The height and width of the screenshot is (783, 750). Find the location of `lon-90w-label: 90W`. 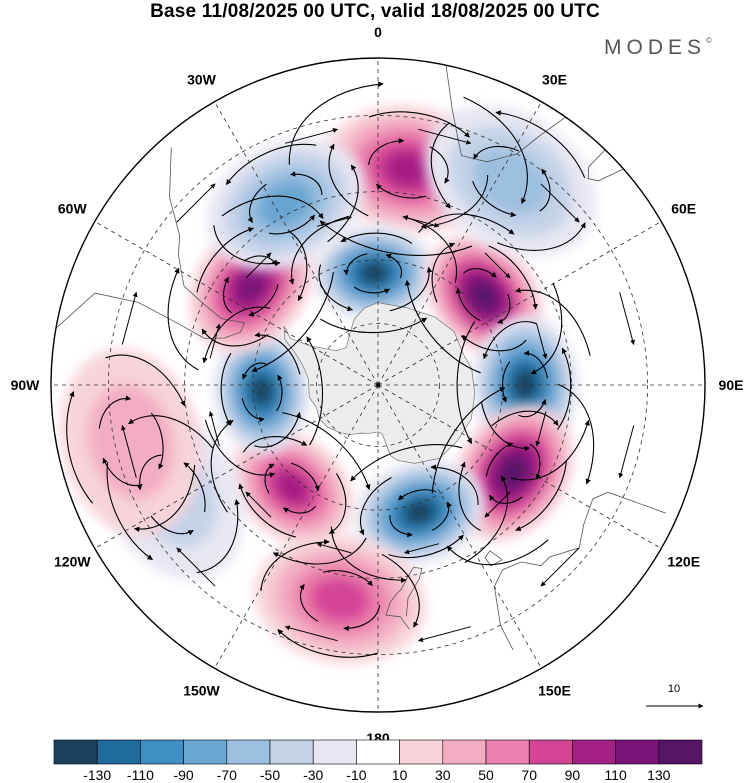

lon-90w-label: 90W is located at coordinates (26, 385).